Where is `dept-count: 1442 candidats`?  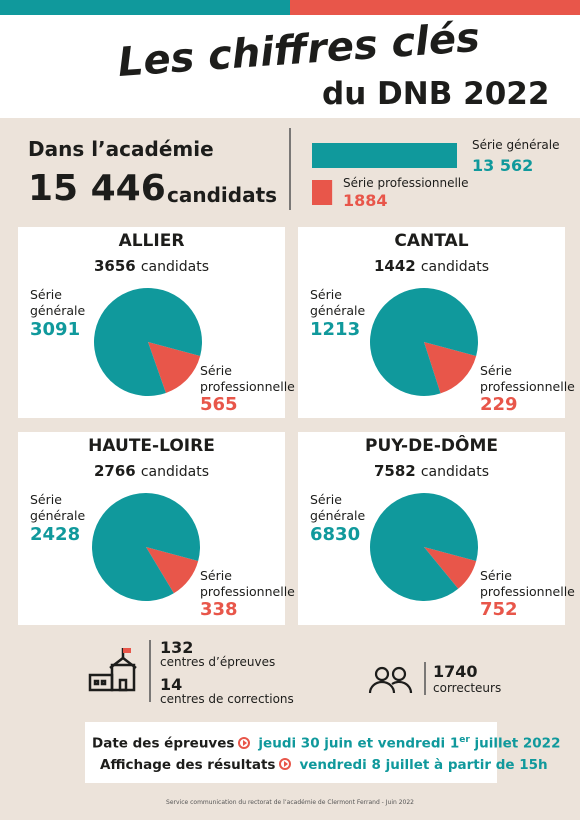
dept-count: 1442 candidats is located at coordinates (431, 265).